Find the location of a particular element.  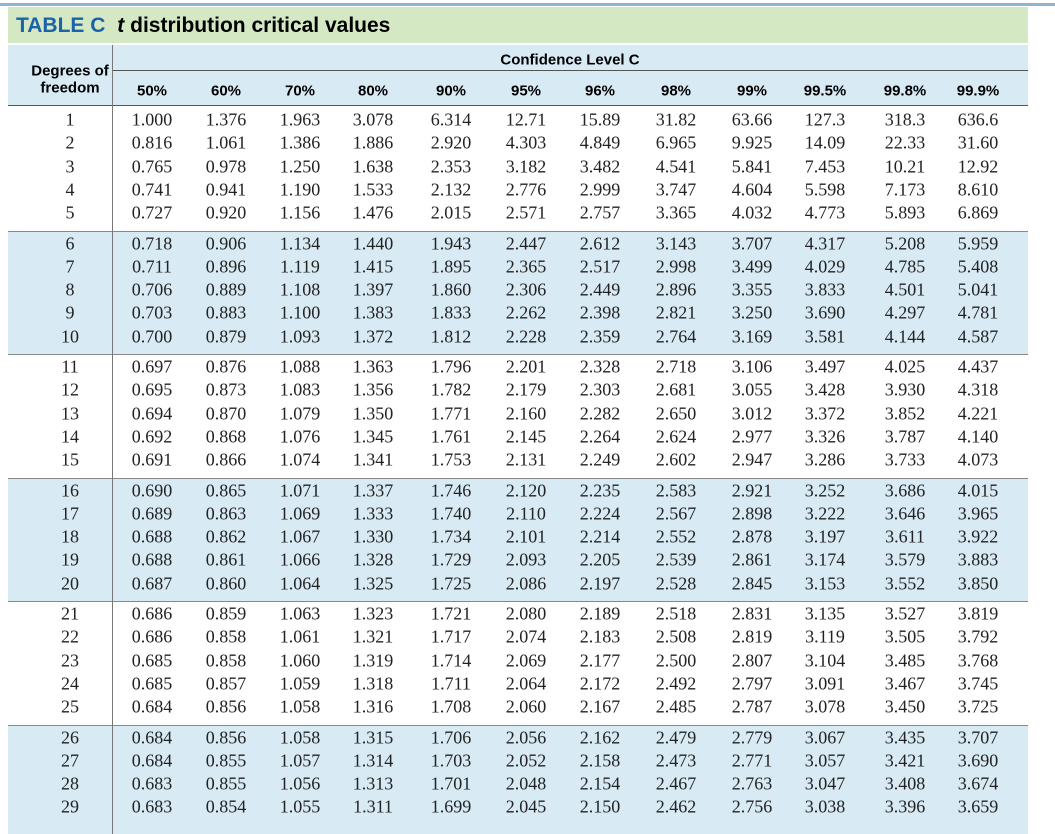

critical-value: 2.624 is located at coordinates (676, 436).